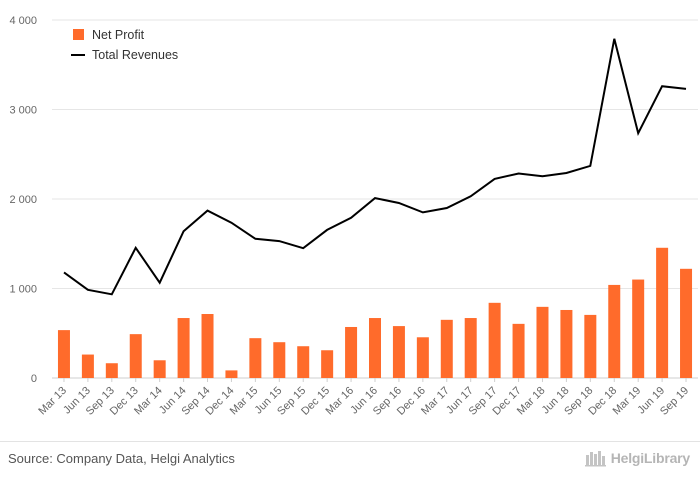  I want to click on brand-name: HelgiLibrary, so click(650, 458).